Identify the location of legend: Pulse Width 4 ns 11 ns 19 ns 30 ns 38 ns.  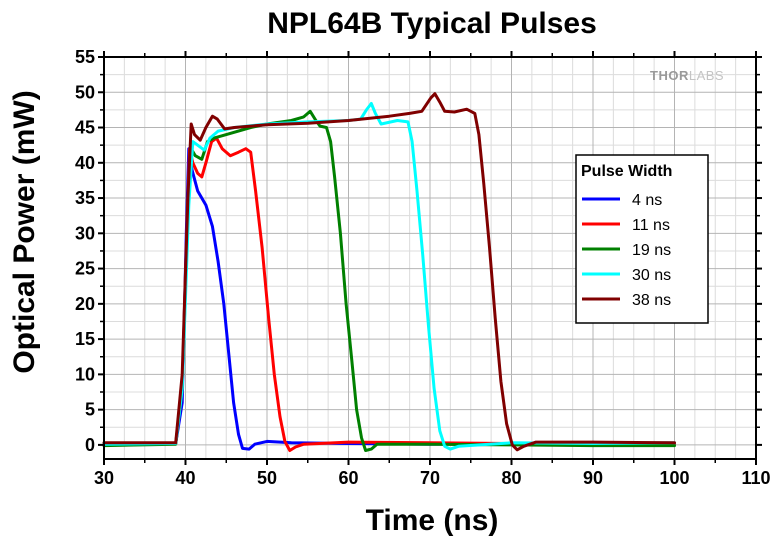
(642, 239).